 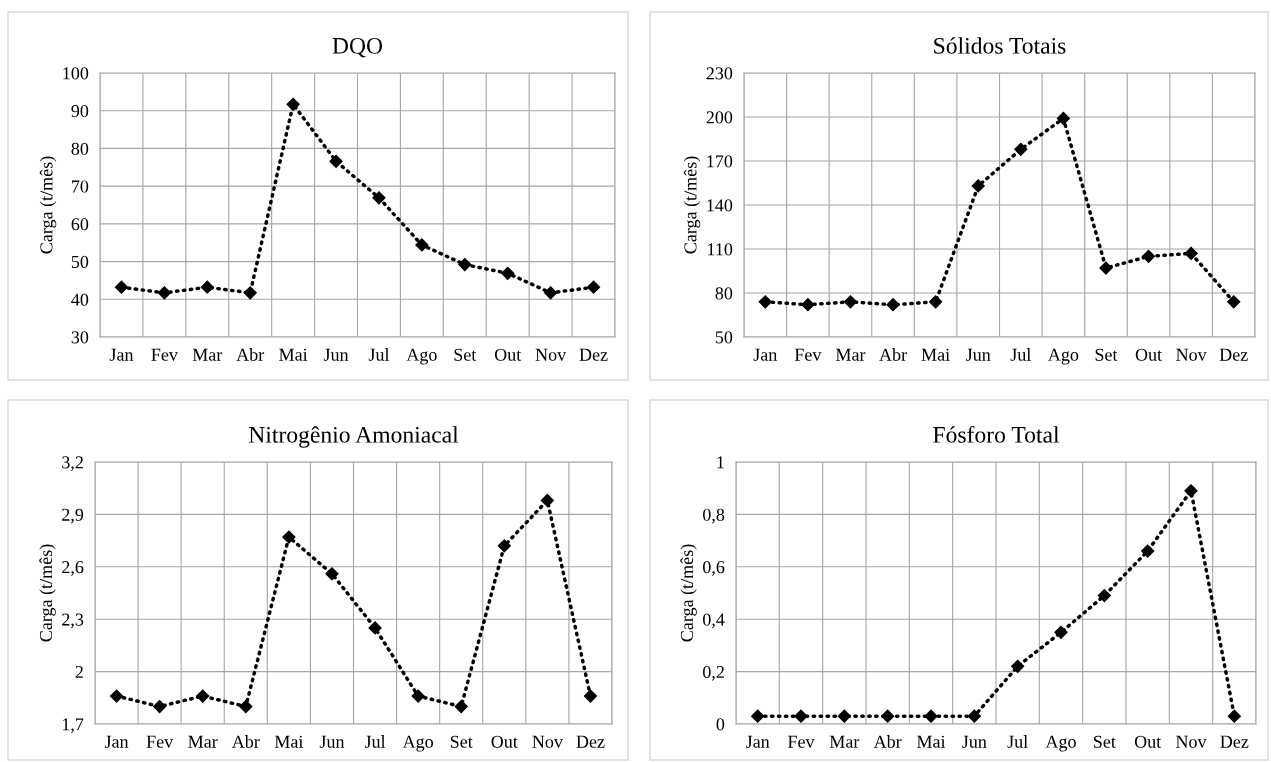 What do you see at coordinates (73, 621) in the screenshot?
I see `y-tick-label: 2,3` at bounding box center [73, 621].